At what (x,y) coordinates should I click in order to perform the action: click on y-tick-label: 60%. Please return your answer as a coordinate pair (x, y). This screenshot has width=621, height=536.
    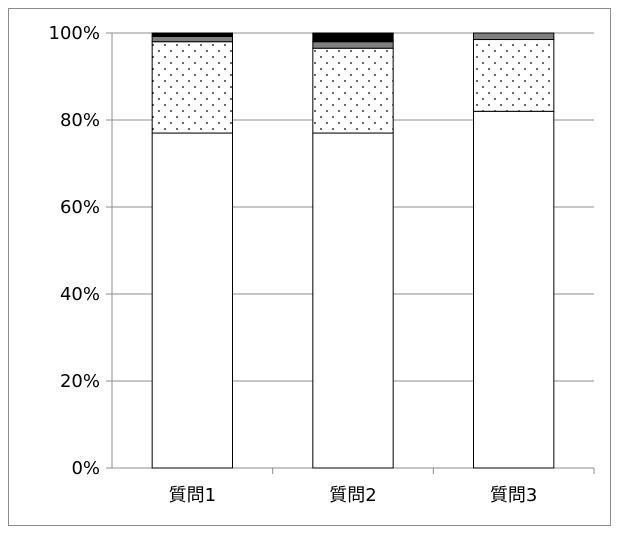
    Looking at the image, I should click on (80, 207).